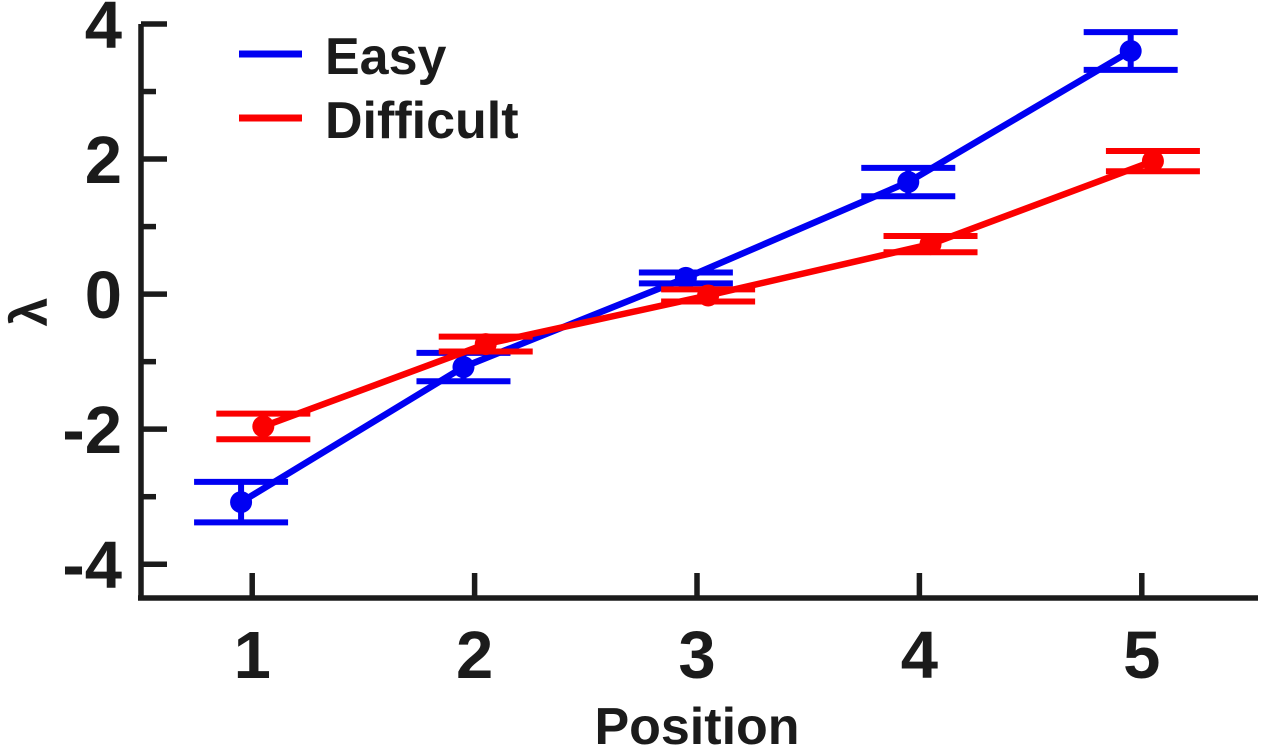 The image size is (1269, 755). What do you see at coordinates (696, 655) in the screenshot?
I see `x-tick-label: 3` at bounding box center [696, 655].